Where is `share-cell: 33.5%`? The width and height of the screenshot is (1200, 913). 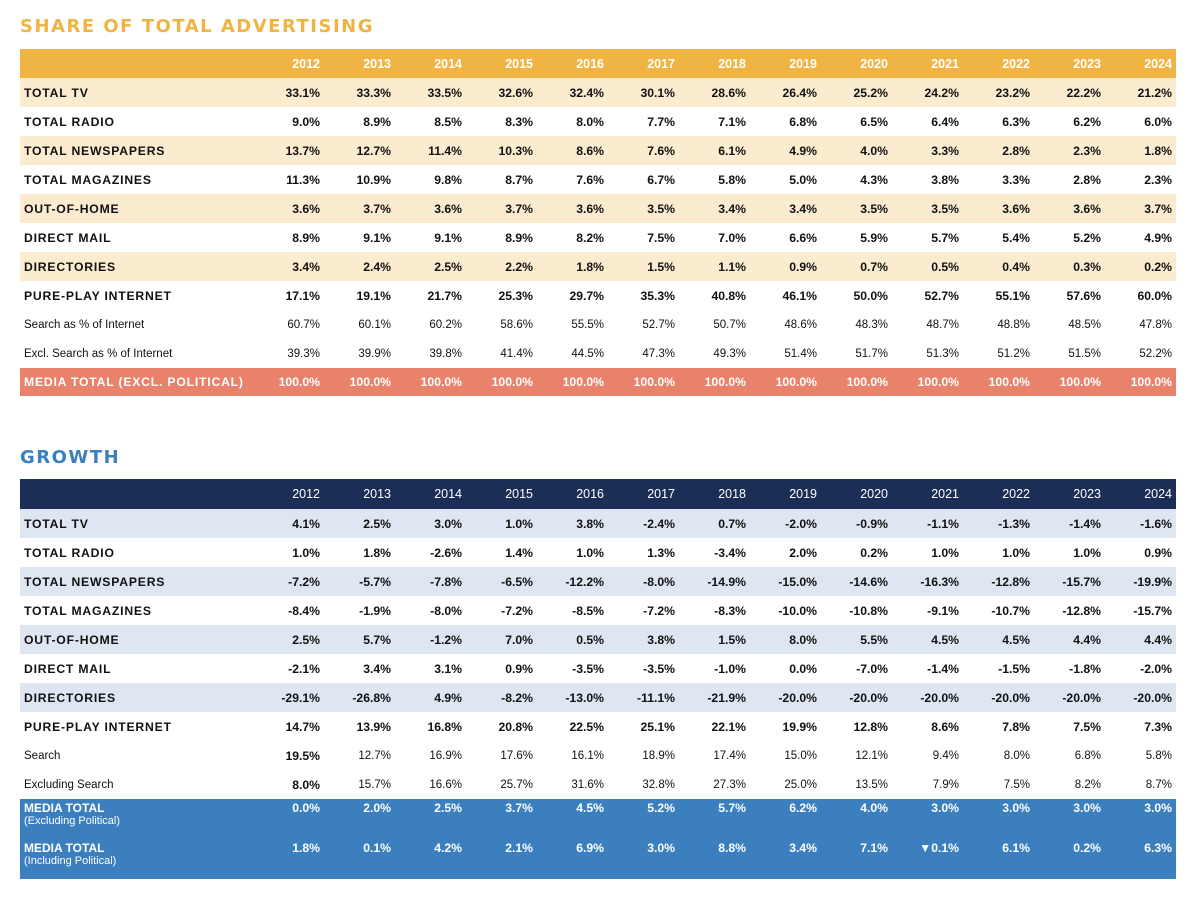 share-cell: 33.5% is located at coordinates (444, 92).